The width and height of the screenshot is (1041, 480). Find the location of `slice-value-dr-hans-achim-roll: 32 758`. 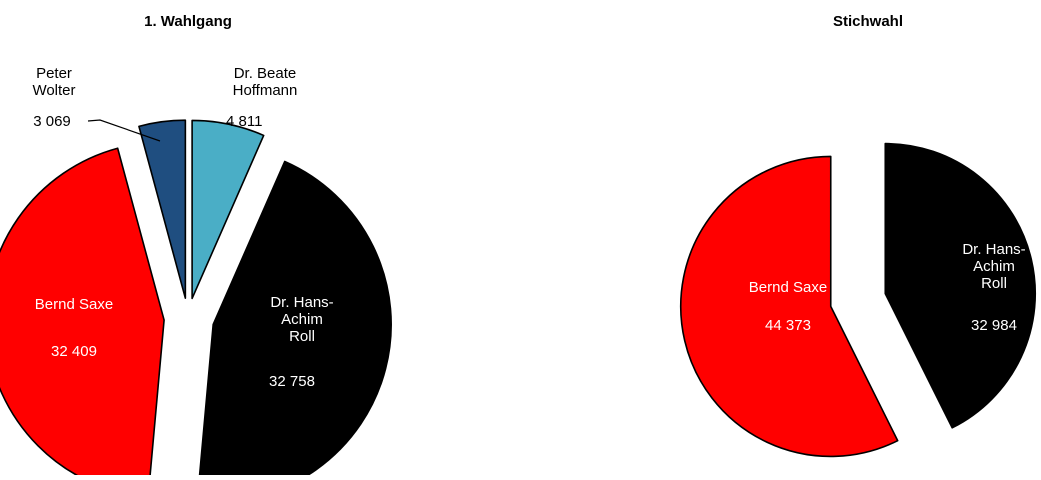

slice-value-dr-hans-achim-roll: 32 758 is located at coordinates (292, 381).